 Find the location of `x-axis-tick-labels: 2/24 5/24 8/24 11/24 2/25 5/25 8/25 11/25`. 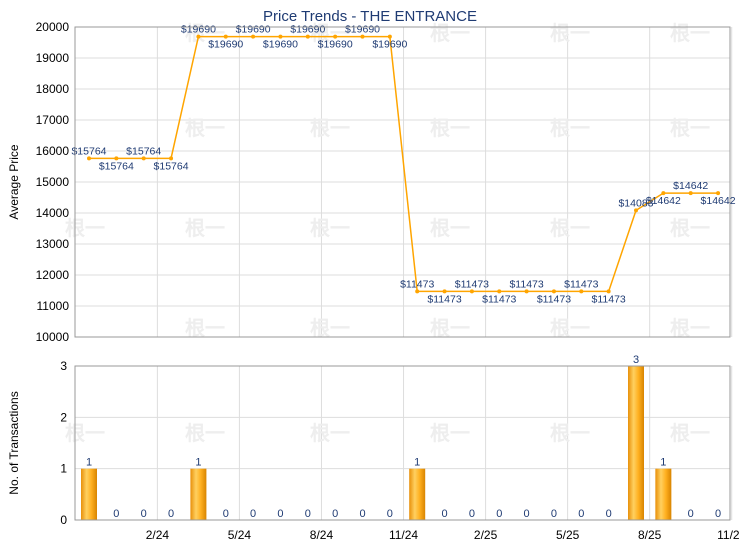

x-axis-tick-labels: 2/24 5/24 8/24 11/24 2/25 5/25 8/25 11/25 is located at coordinates (443, 535).